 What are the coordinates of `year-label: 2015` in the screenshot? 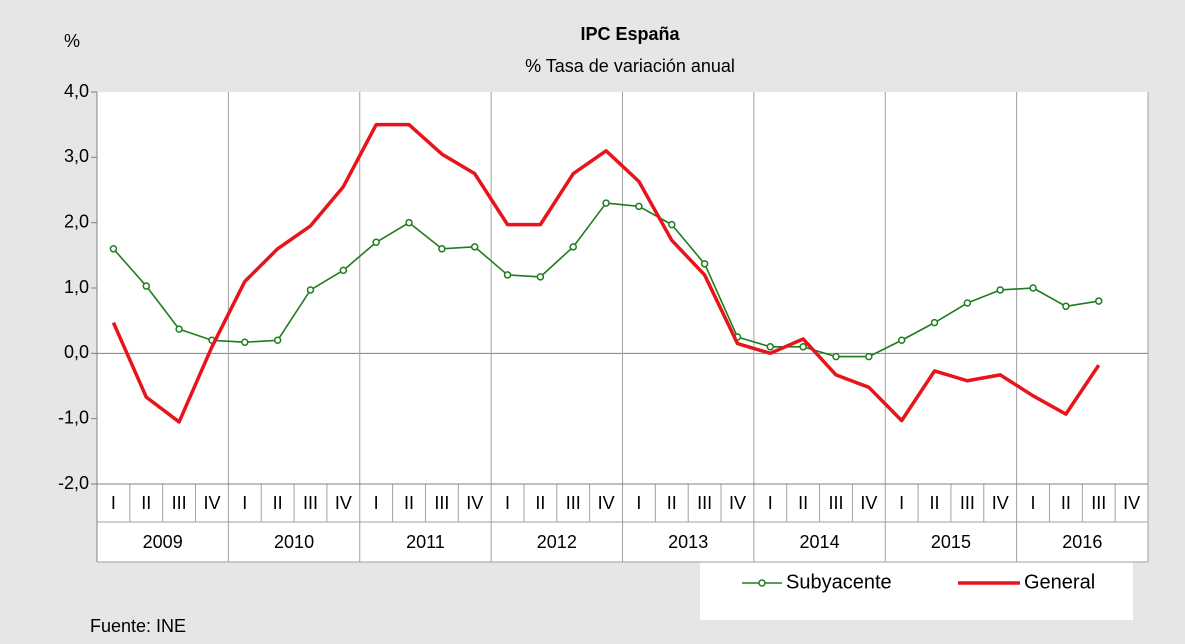 It's located at (951, 542).